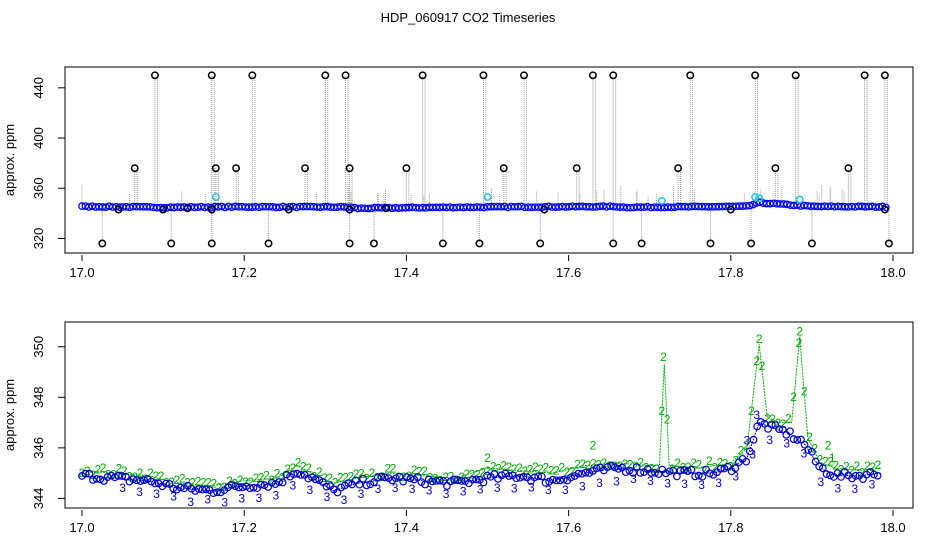 The image size is (936, 540). I want to click on y-axis-title: approx. ppm, so click(9, 415).